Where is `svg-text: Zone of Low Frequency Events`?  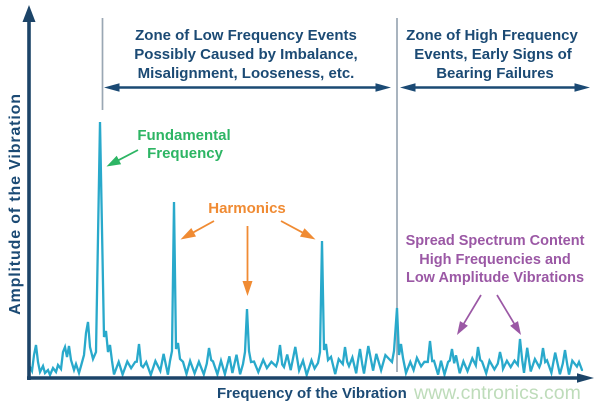
svg-text: Zone of Low Frequency Events is located at coordinates (246, 35).